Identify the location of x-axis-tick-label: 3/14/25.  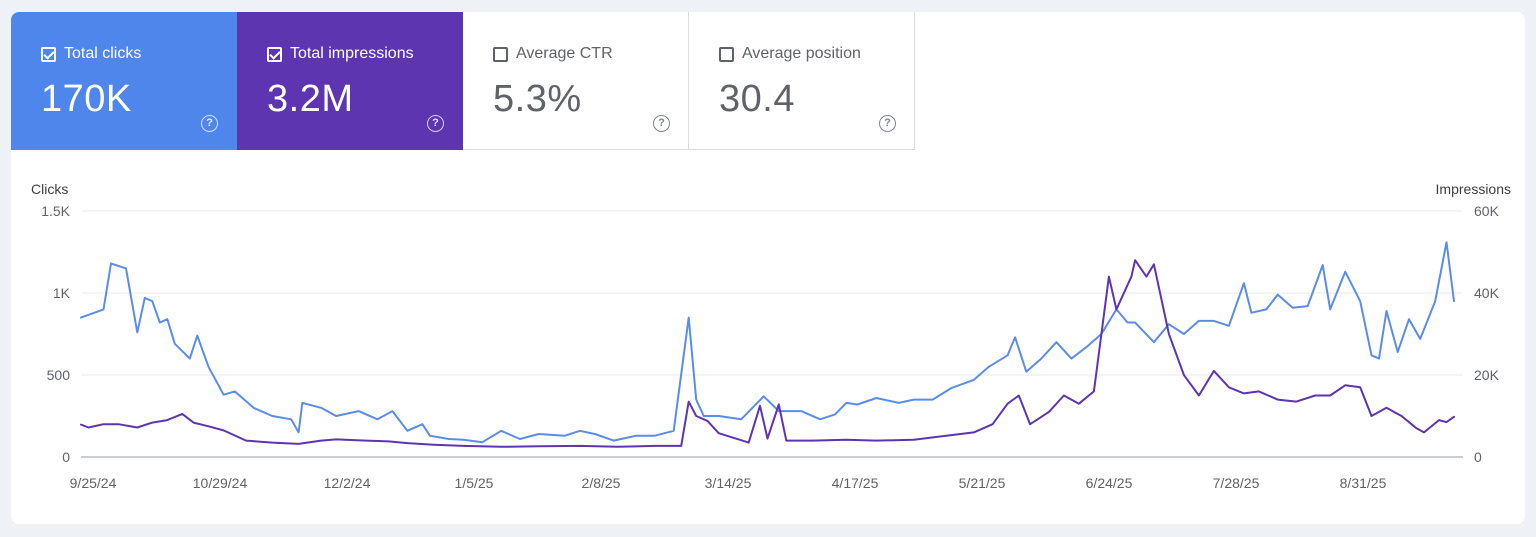
(728, 483).